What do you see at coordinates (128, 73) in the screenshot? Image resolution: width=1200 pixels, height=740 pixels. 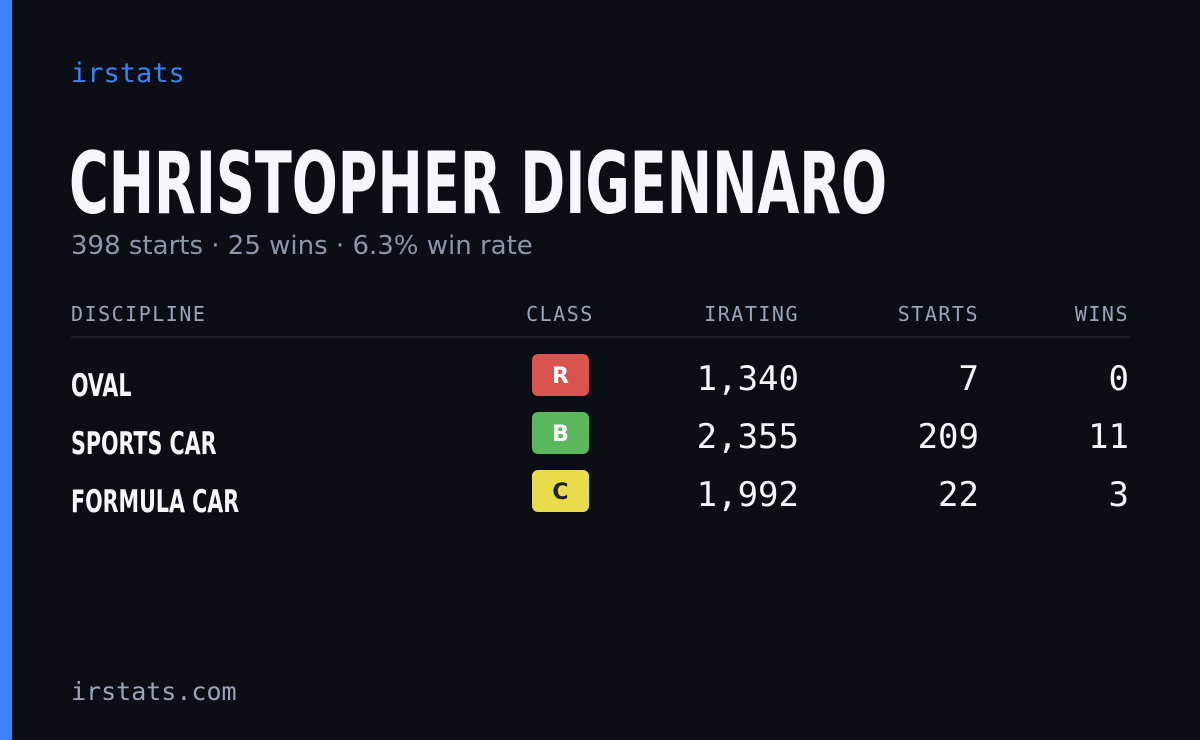 I see `brand: irstats` at bounding box center [128, 73].